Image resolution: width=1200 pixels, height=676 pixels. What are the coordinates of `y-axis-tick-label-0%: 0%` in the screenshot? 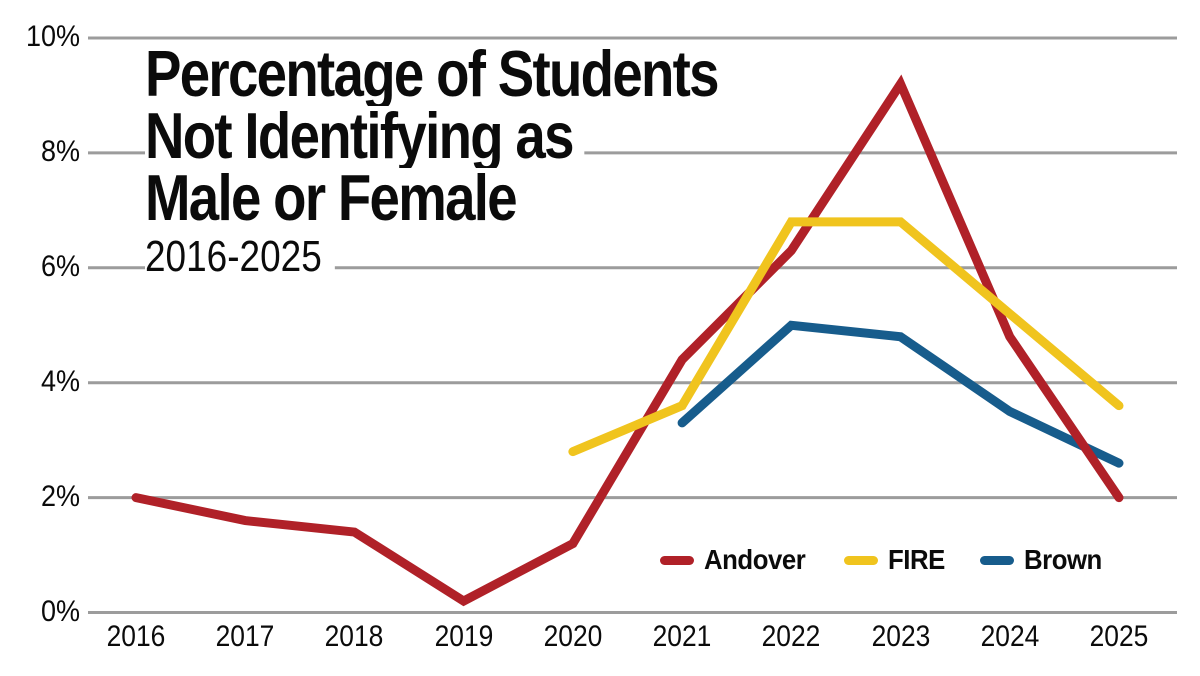 It's located at (60, 611).